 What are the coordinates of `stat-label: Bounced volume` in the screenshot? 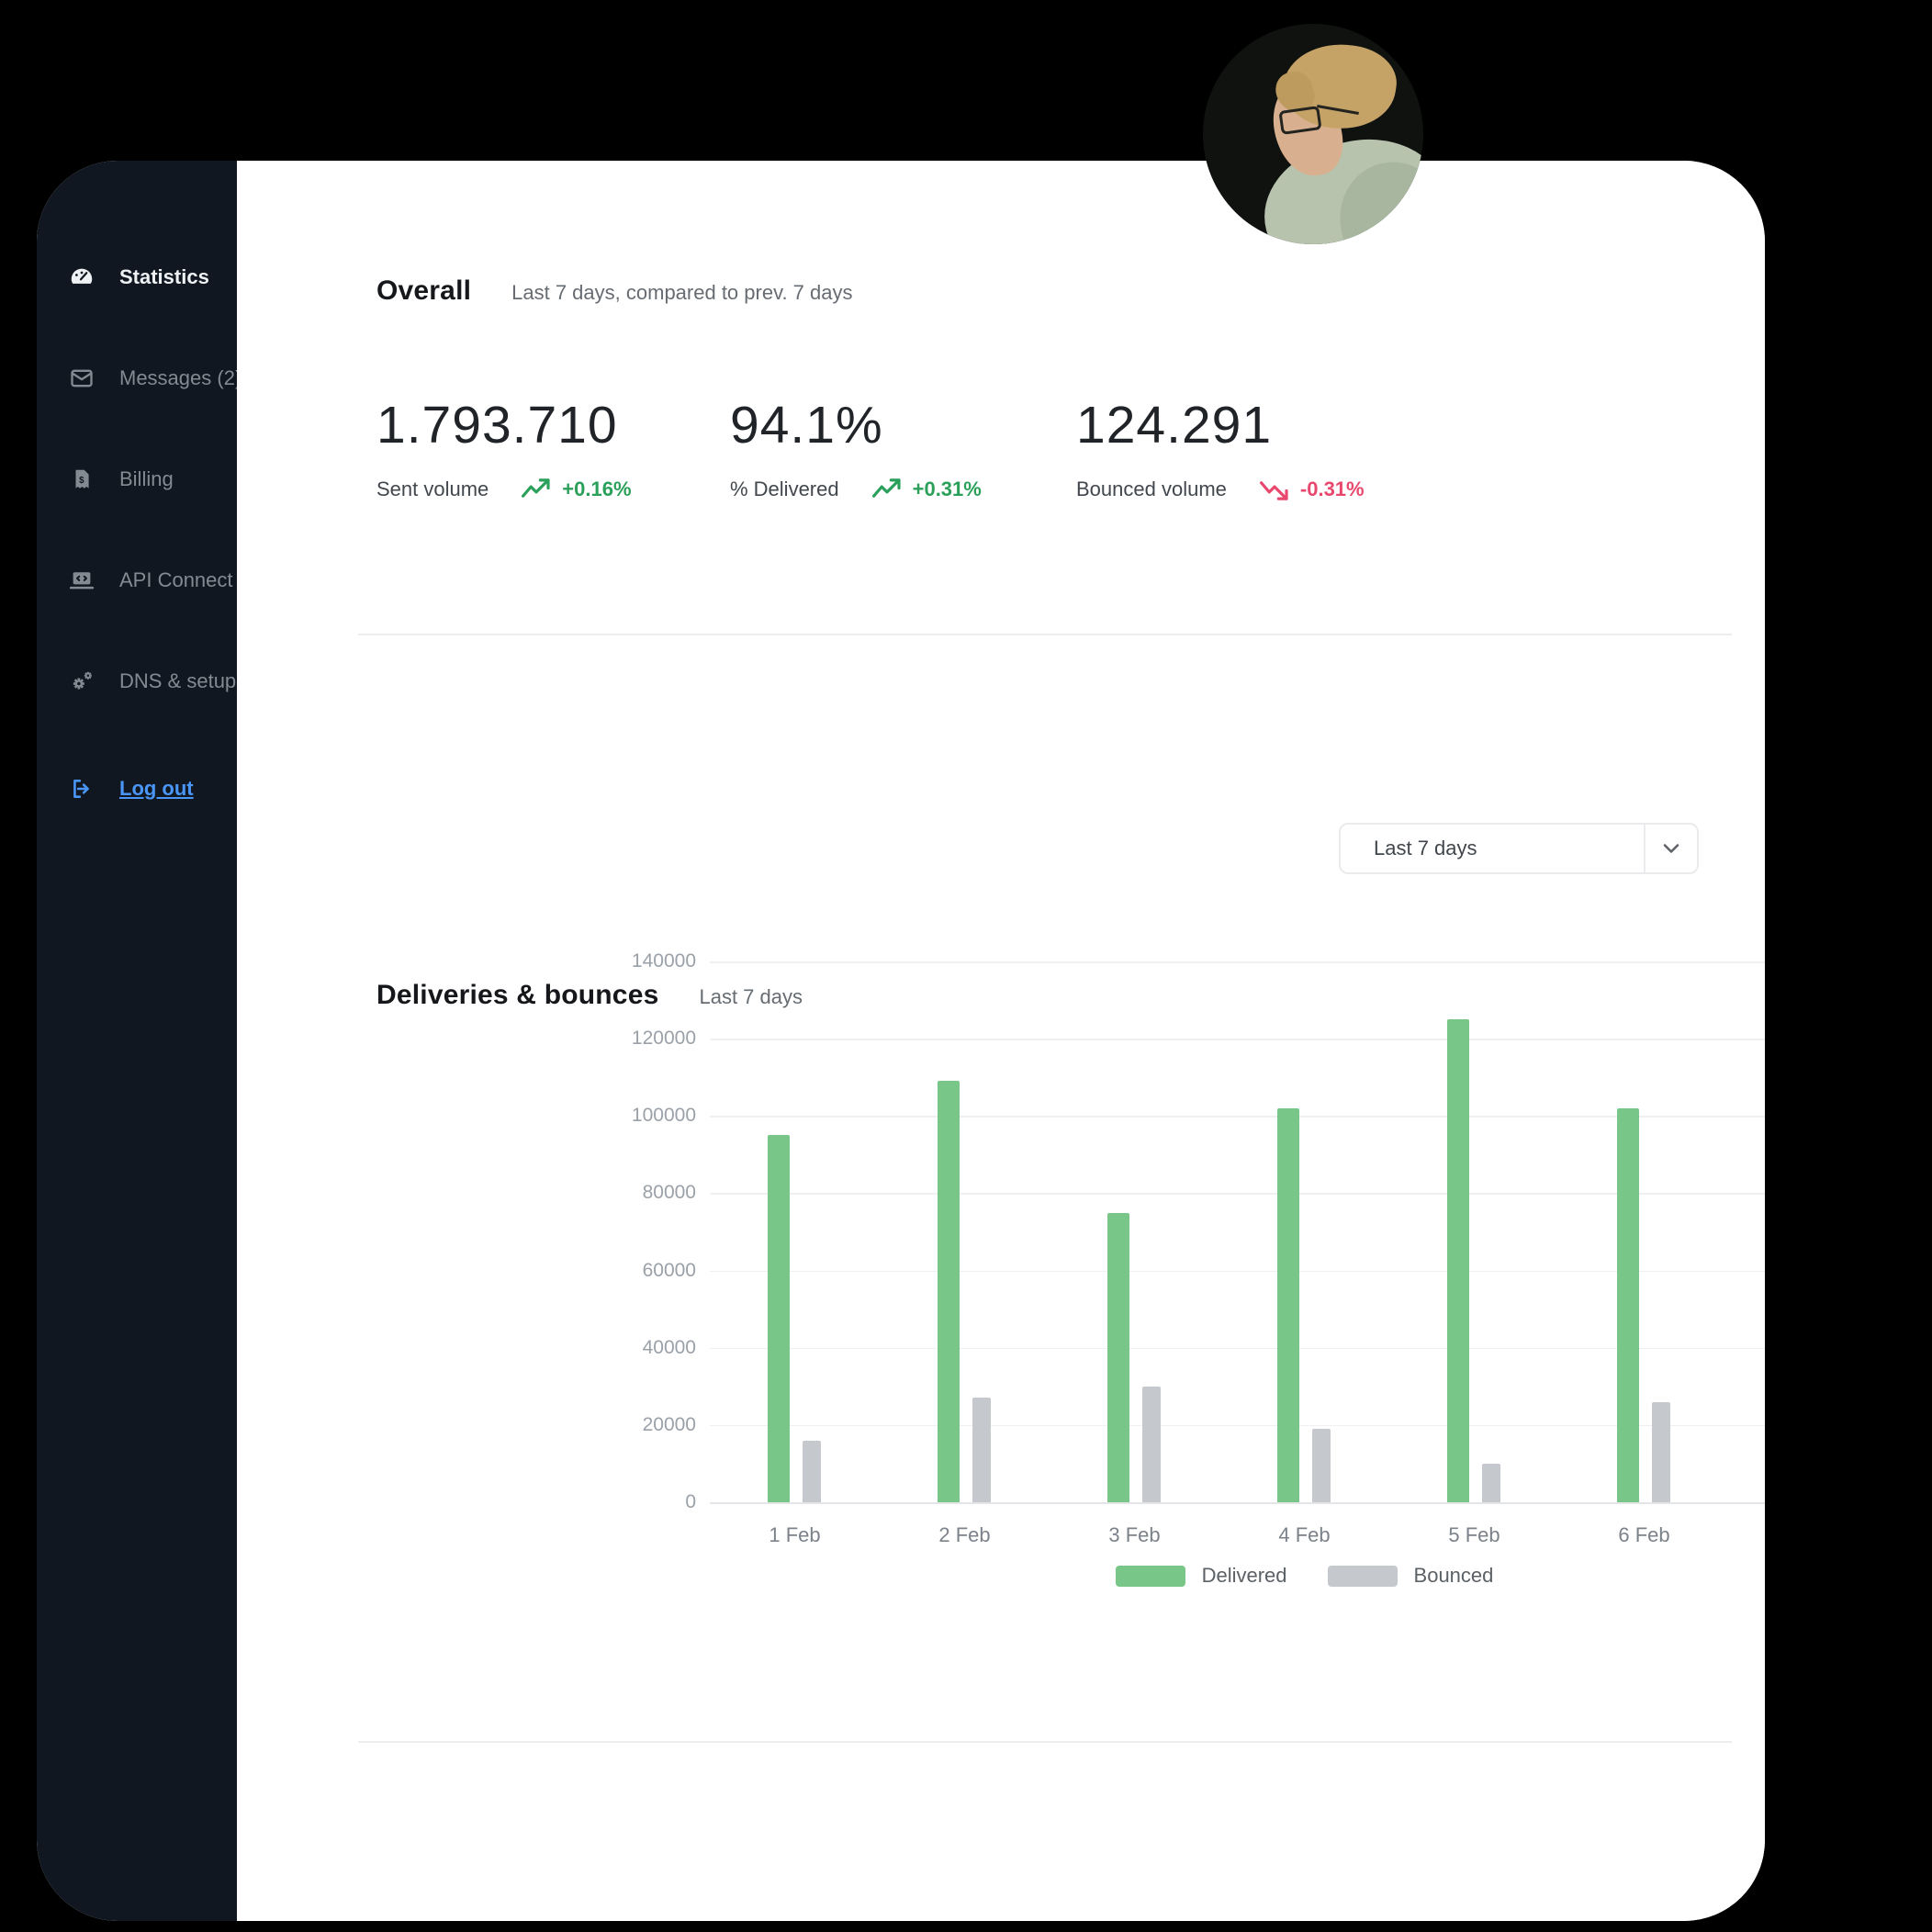 It's located at (1151, 488).